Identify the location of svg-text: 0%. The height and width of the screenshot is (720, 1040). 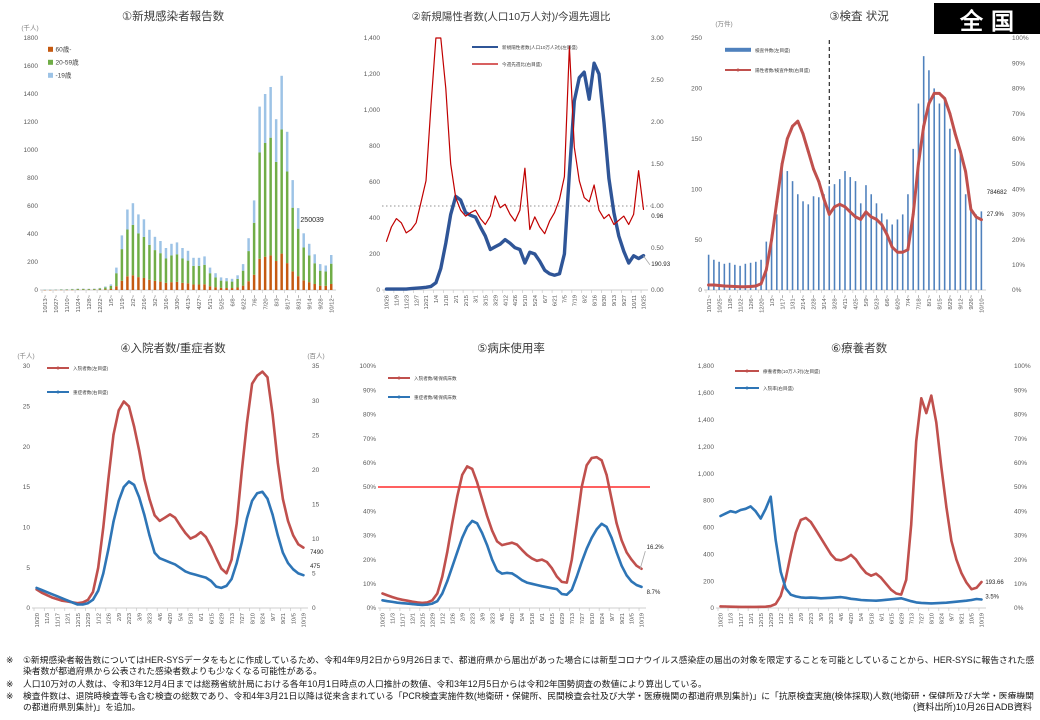
(372, 608).